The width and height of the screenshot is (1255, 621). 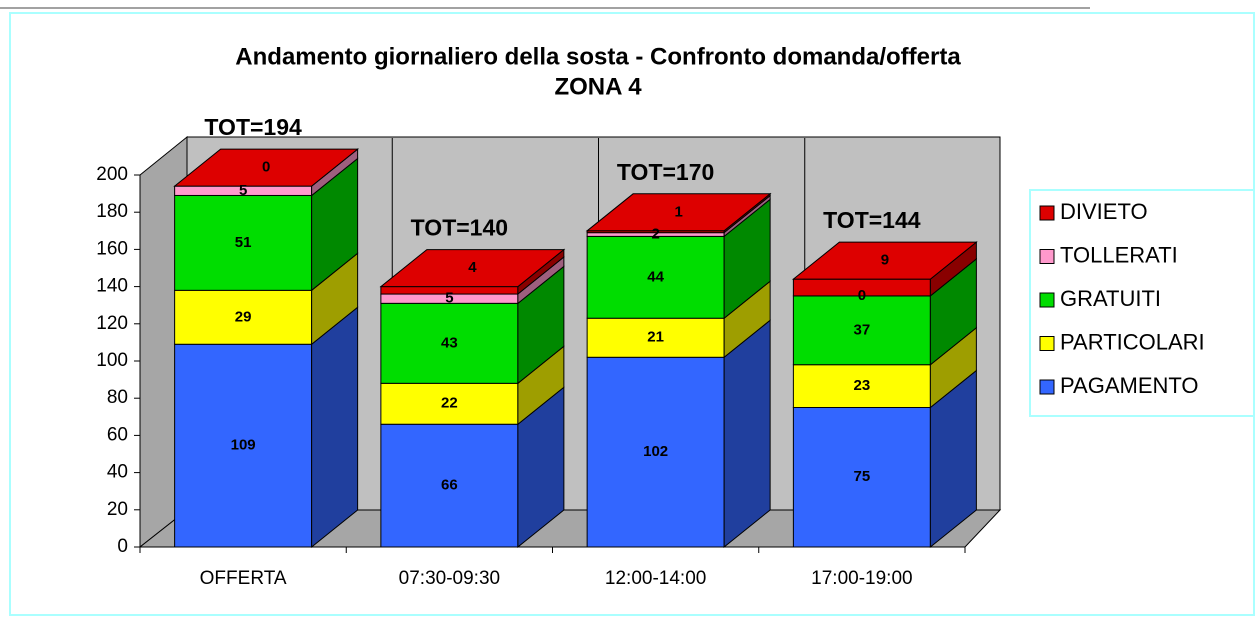 What do you see at coordinates (112, 286) in the screenshot?
I see `y-tick-label: 140` at bounding box center [112, 286].